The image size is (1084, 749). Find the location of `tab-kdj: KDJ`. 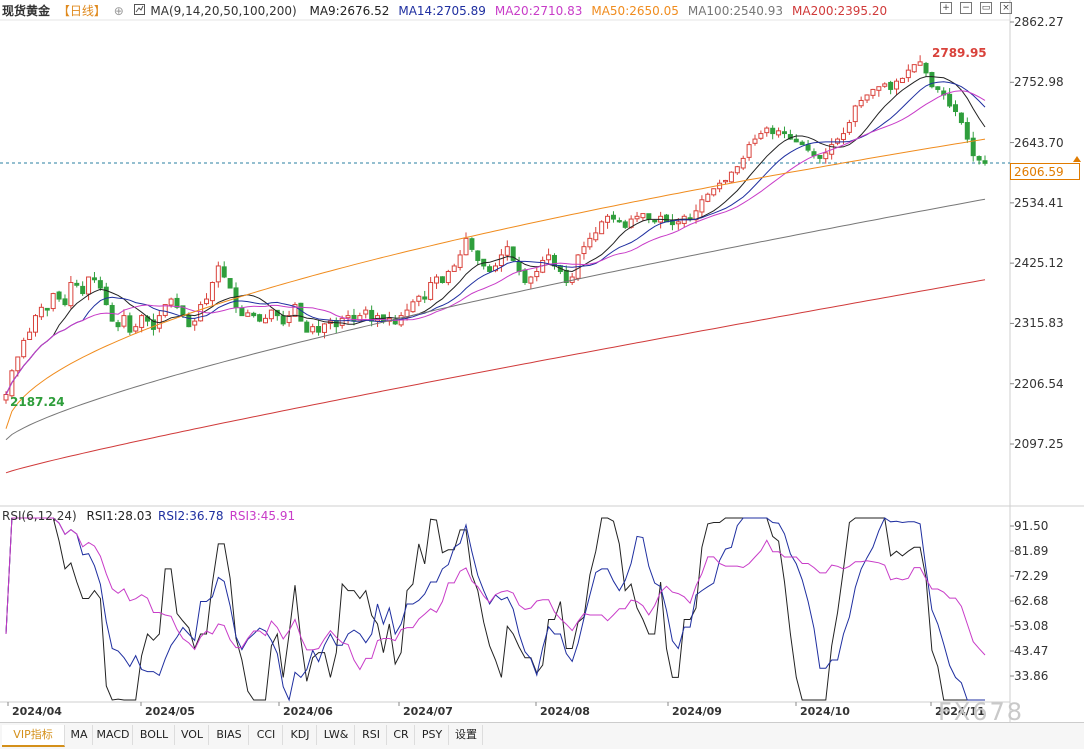

tab-kdj: KDJ is located at coordinates (300, 735).